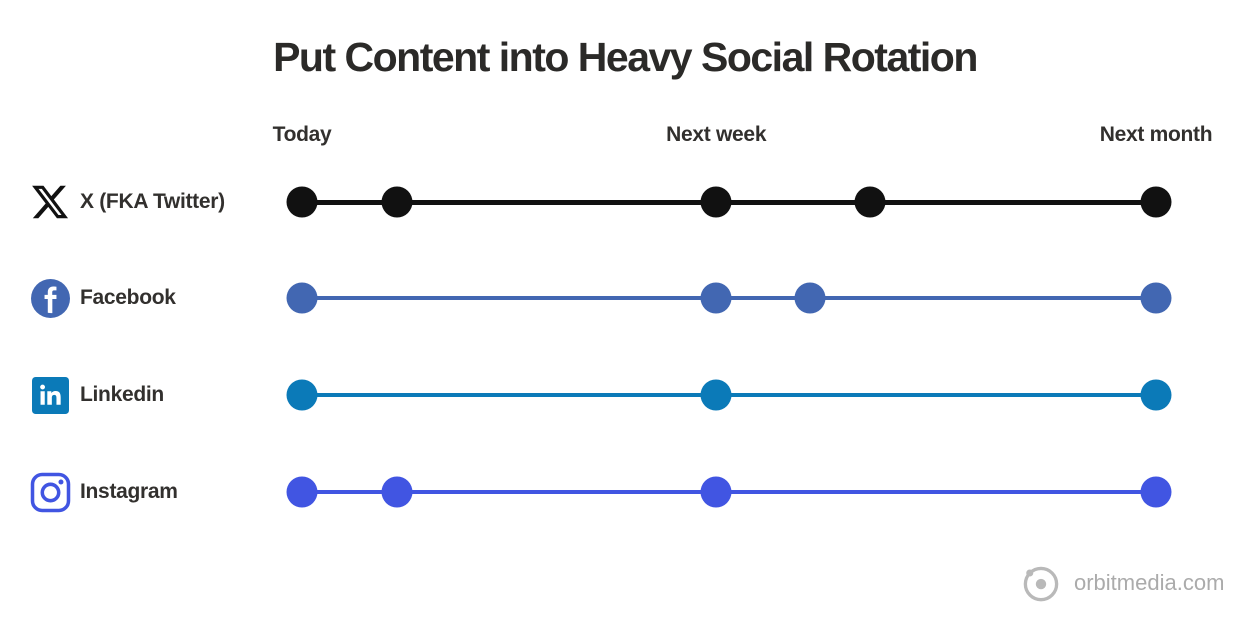 The width and height of the screenshot is (1250, 625). What do you see at coordinates (1149, 582) in the screenshot?
I see `brand-url: orbitmedia.com` at bounding box center [1149, 582].